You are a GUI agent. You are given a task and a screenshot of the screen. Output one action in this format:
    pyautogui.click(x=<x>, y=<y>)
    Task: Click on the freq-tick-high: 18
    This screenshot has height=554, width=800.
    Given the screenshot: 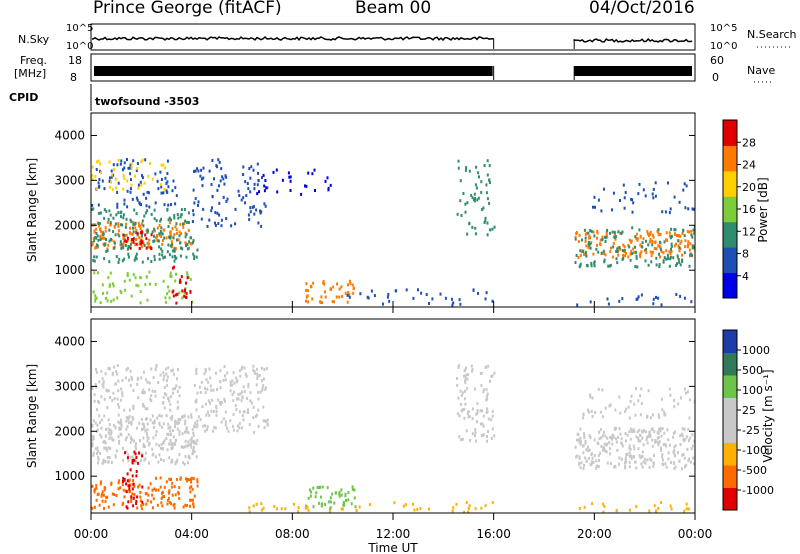 What is the action you would take?
    pyautogui.click(x=75, y=60)
    